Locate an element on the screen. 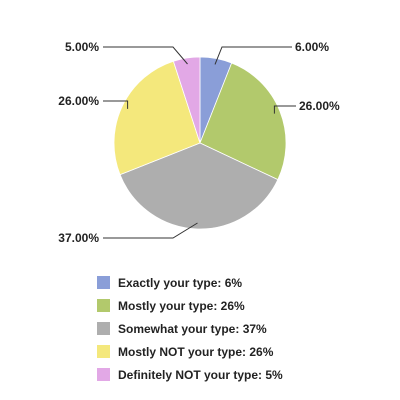 This screenshot has height=400, width=400. slice-label-exactly: 6.00% is located at coordinates (312, 47).